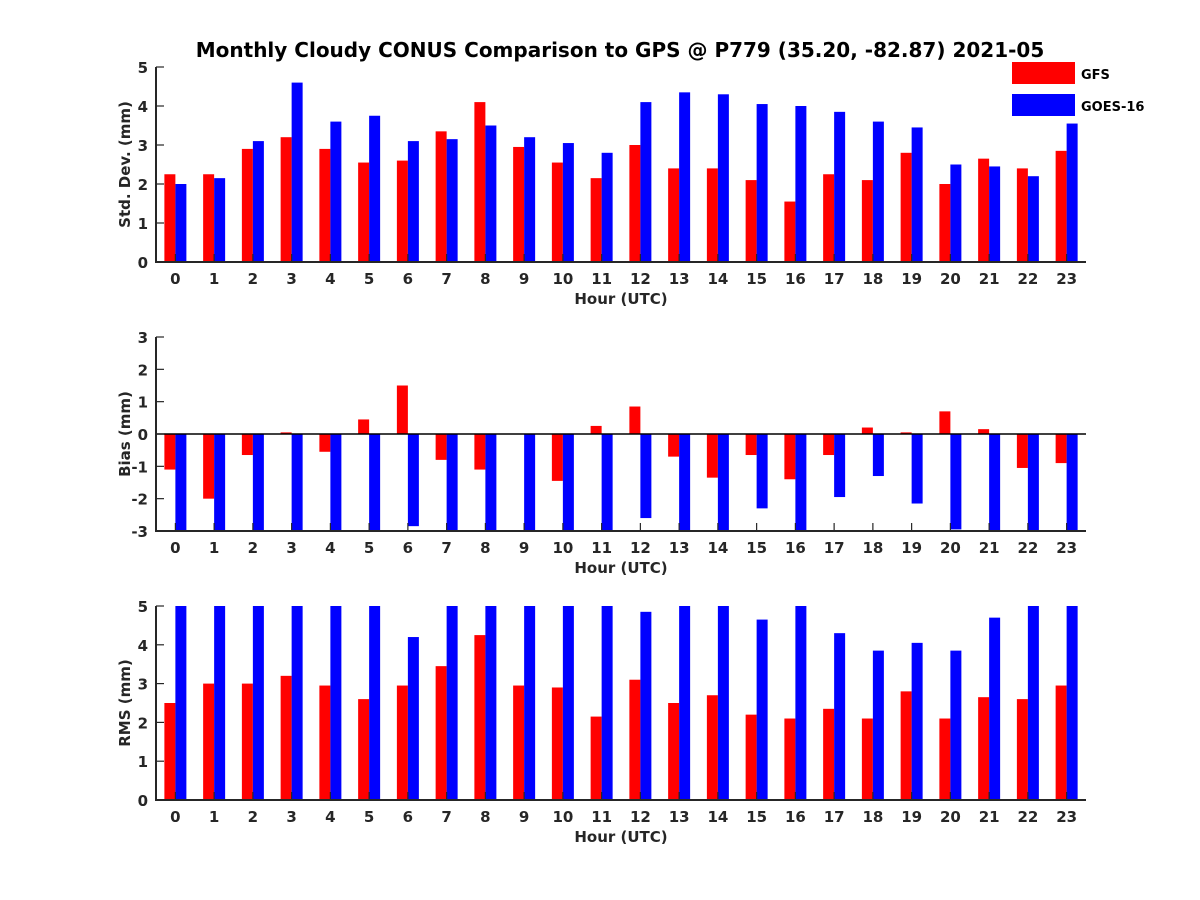 The height and width of the screenshot is (900, 1200). Describe the element at coordinates (214, 548) in the screenshot. I see `bias-xtick-label: 1` at that location.